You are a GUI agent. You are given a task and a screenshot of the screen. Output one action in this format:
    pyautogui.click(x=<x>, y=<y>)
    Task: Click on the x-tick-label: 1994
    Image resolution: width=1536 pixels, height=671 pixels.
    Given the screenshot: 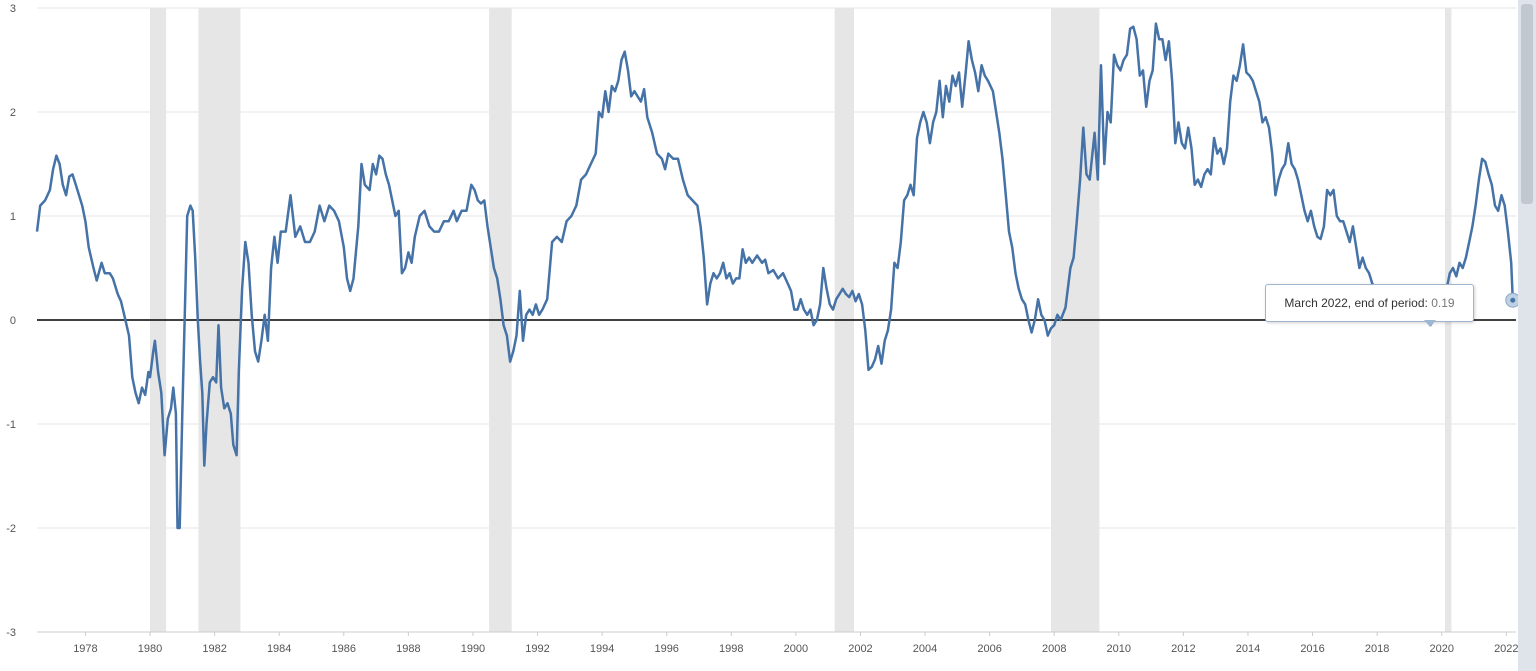 What is the action you would take?
    pyautogui.click(x=602, y=649)
    